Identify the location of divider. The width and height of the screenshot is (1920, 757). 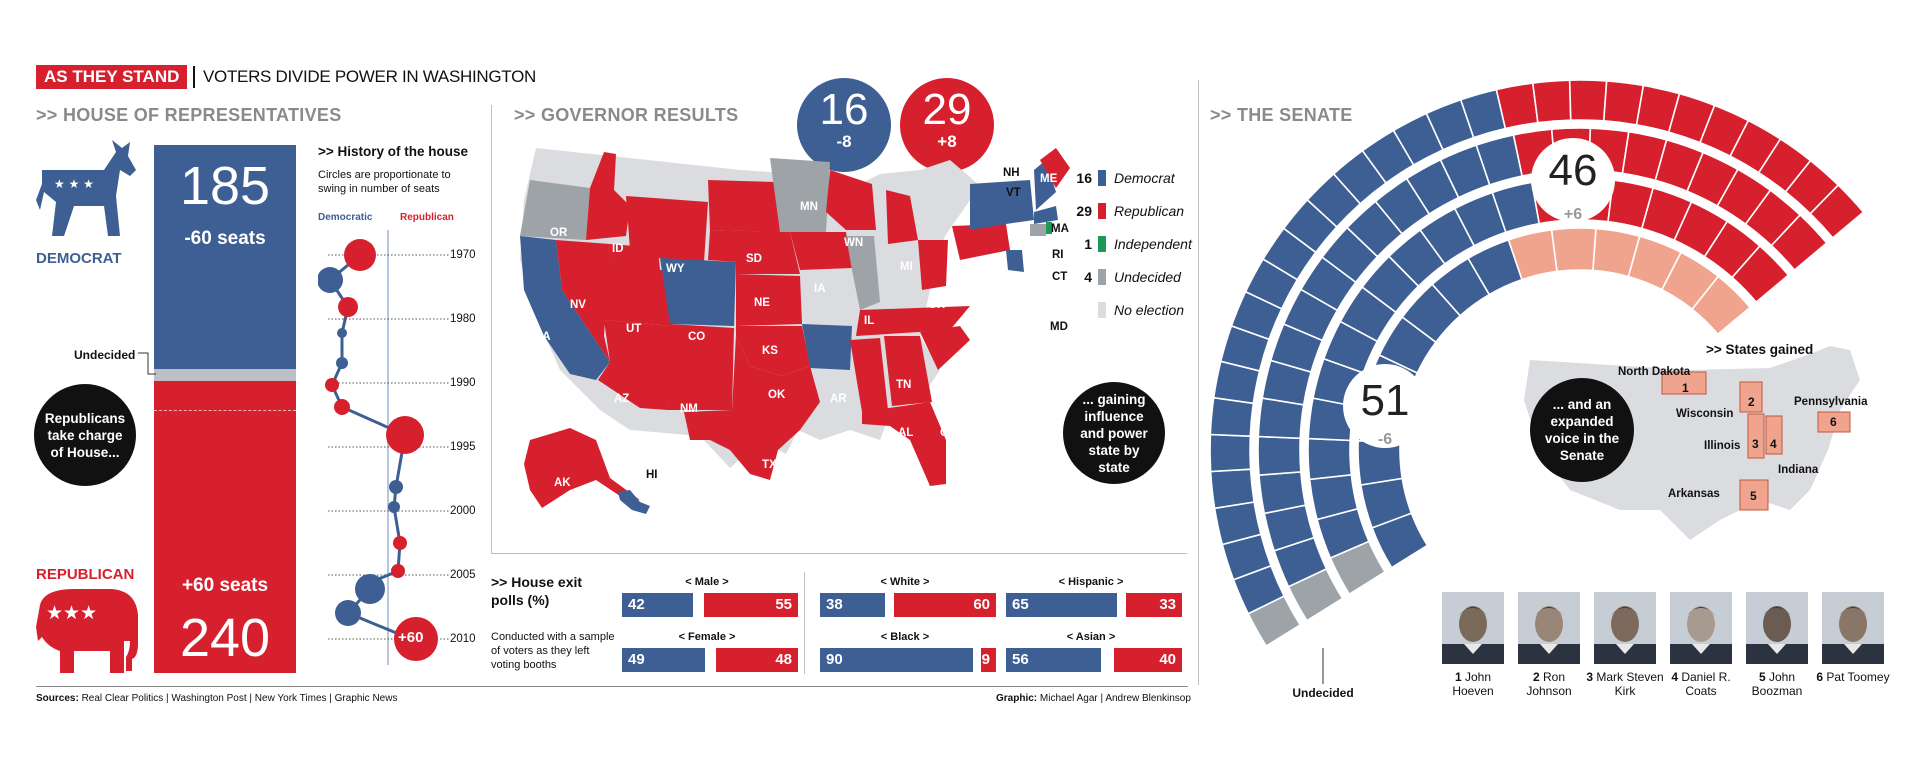
(612, 686).